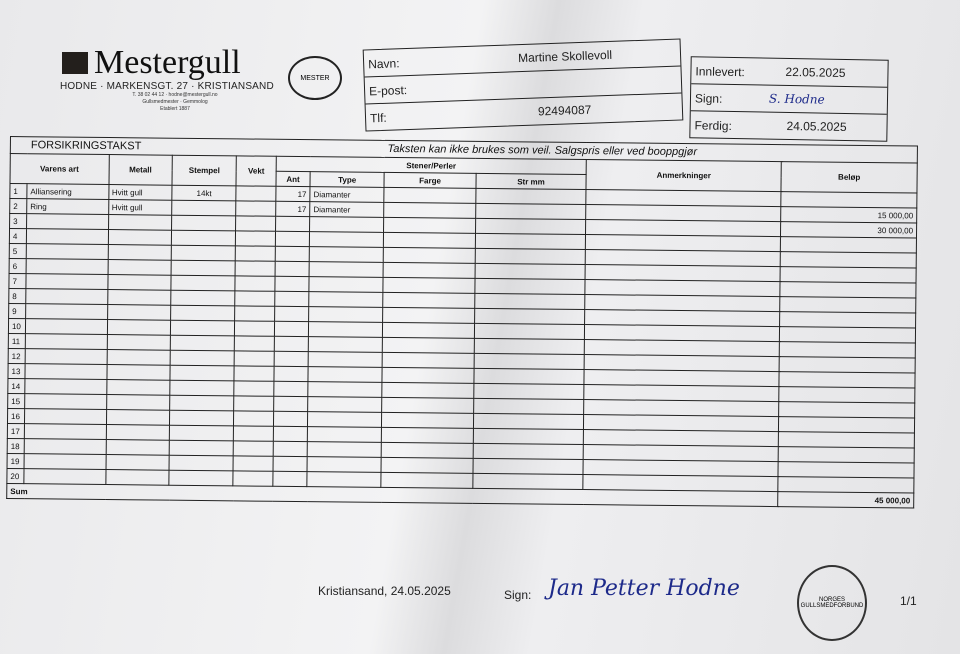 Image resolution: width=960 pixels, height=654 pixels. Describe the element at coordinates (908, 601) in the screenshot. I see `page-number: 1/1` at that location.